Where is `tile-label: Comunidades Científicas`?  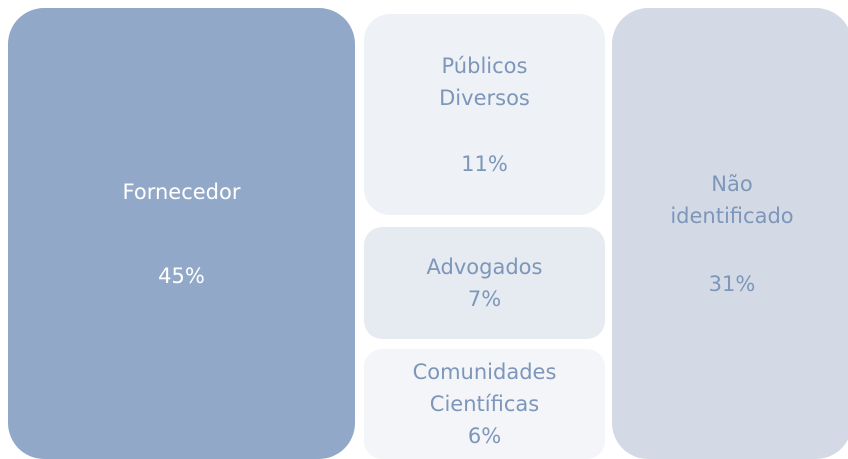
tile-label: Comunidades Científicas is located at coordinates (484, 388).